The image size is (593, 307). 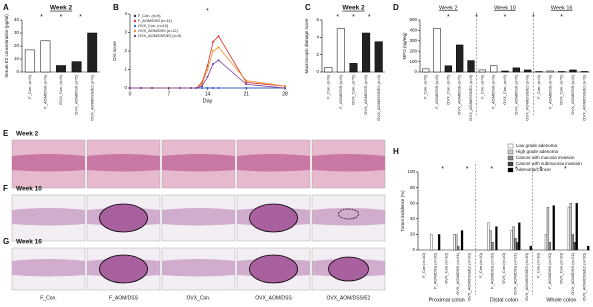 What do you see at coordinates (29, 242) in the screenshot?
I see `week-label: Week 16` at bounding box center [29, 242].